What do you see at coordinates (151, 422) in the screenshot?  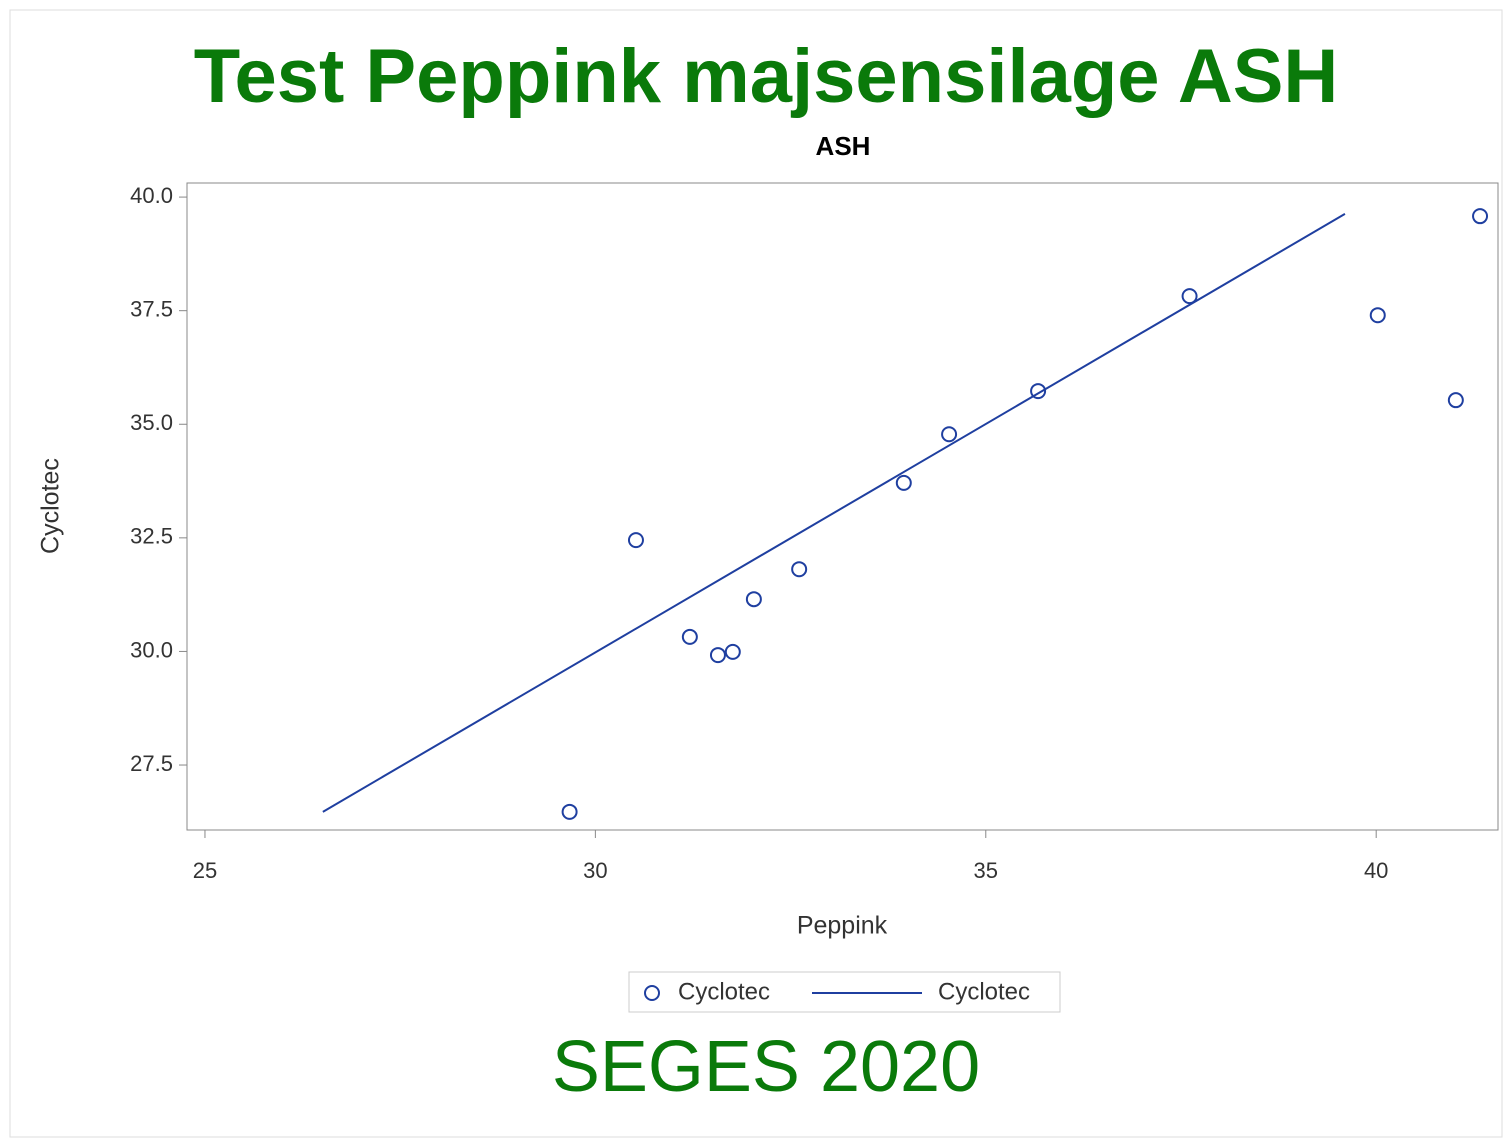 I see `y-tick-label: 35.0` at bounding box center [151, 422].